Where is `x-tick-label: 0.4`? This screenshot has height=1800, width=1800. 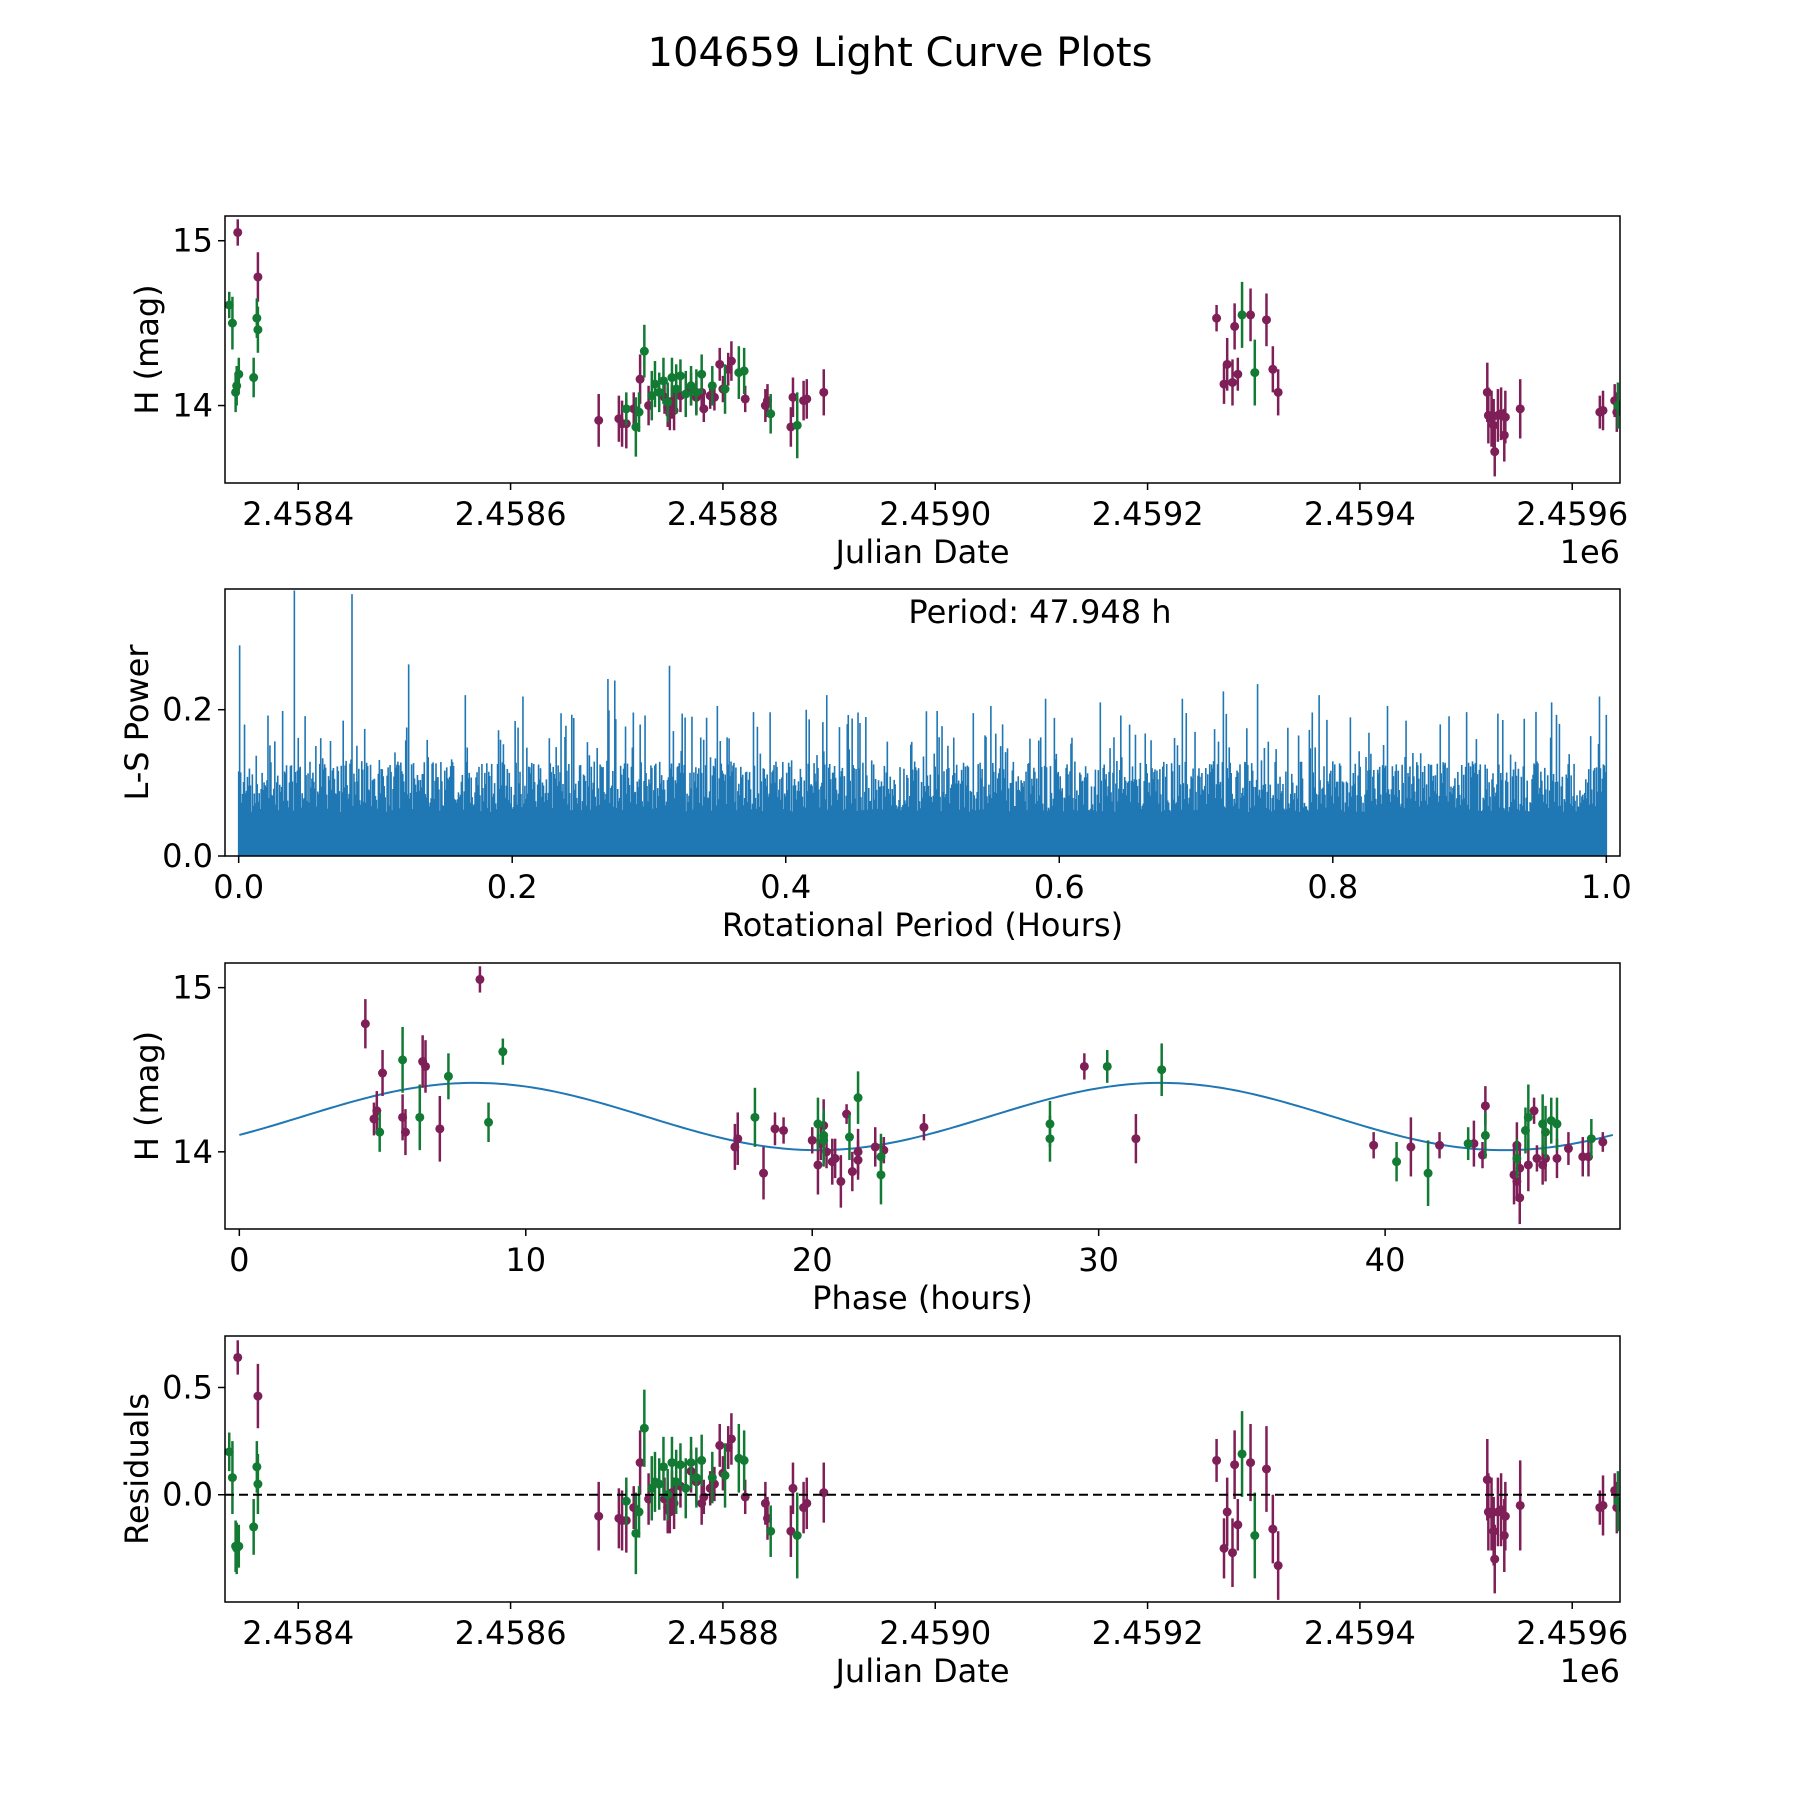 x-tick-label: 0.4 is located at coordinates (785, 887).